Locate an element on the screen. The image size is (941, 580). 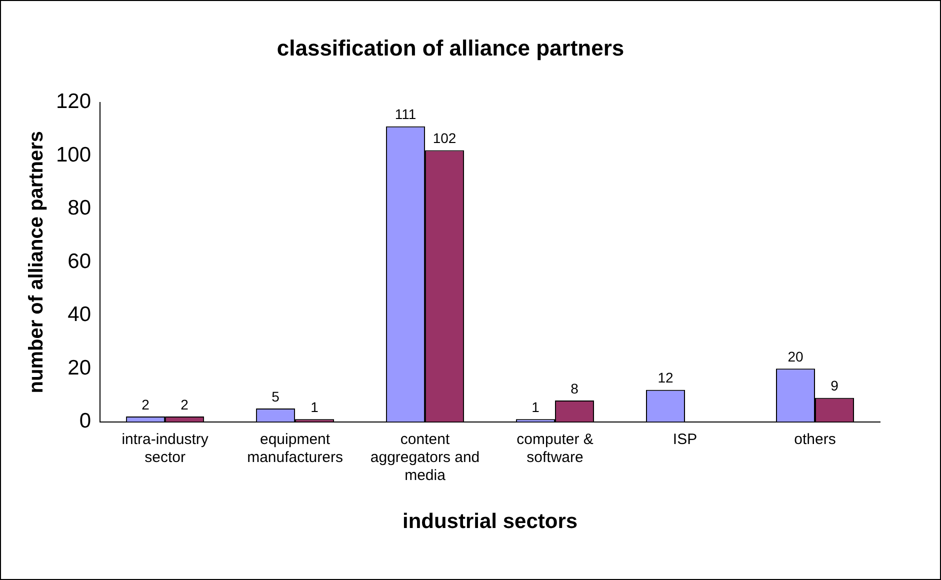
data-label: 20 is located at coordinates (796, 356).